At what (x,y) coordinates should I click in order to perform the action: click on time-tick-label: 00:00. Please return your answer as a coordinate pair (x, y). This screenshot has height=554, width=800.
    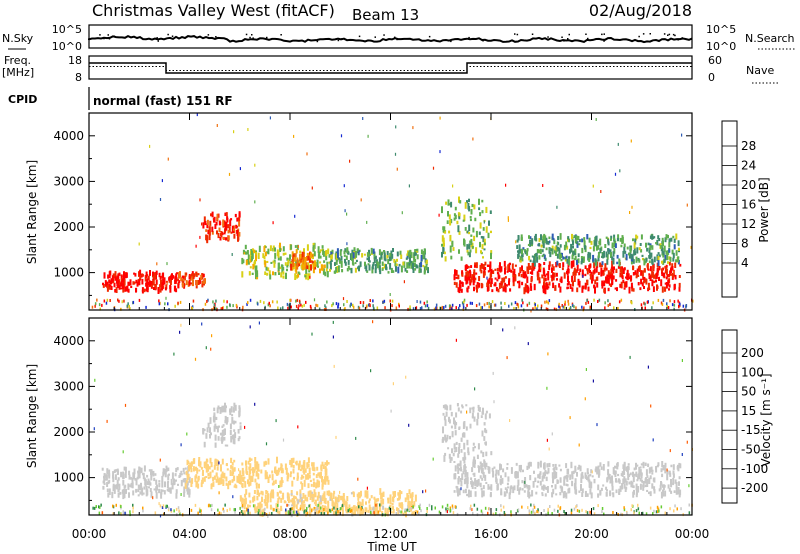
    Looking at the image, I should click on (692, 534).